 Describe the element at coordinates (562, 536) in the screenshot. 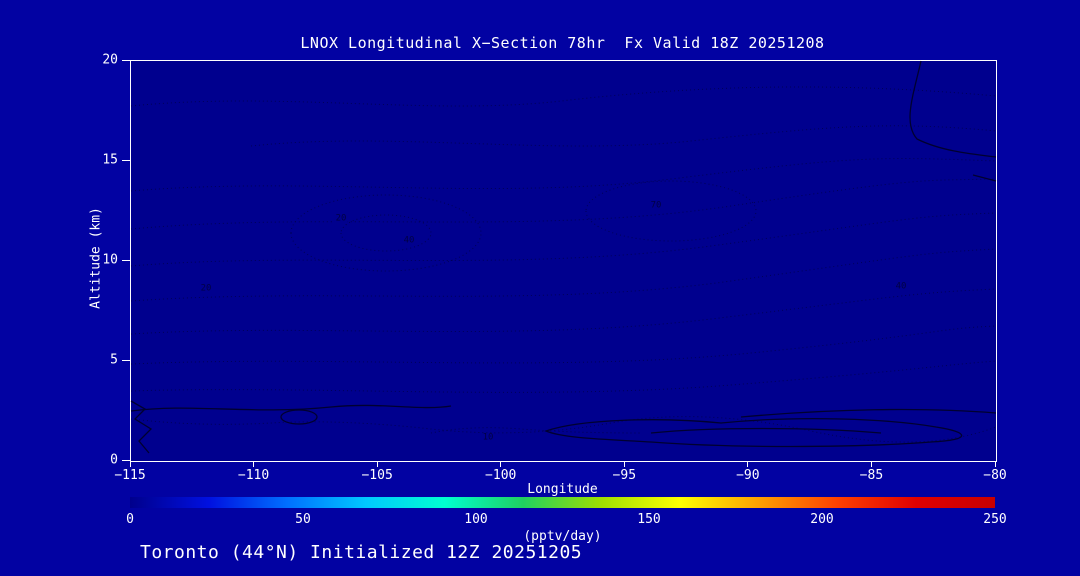

I see `colorbar-units: (pptv/day)` at that location.